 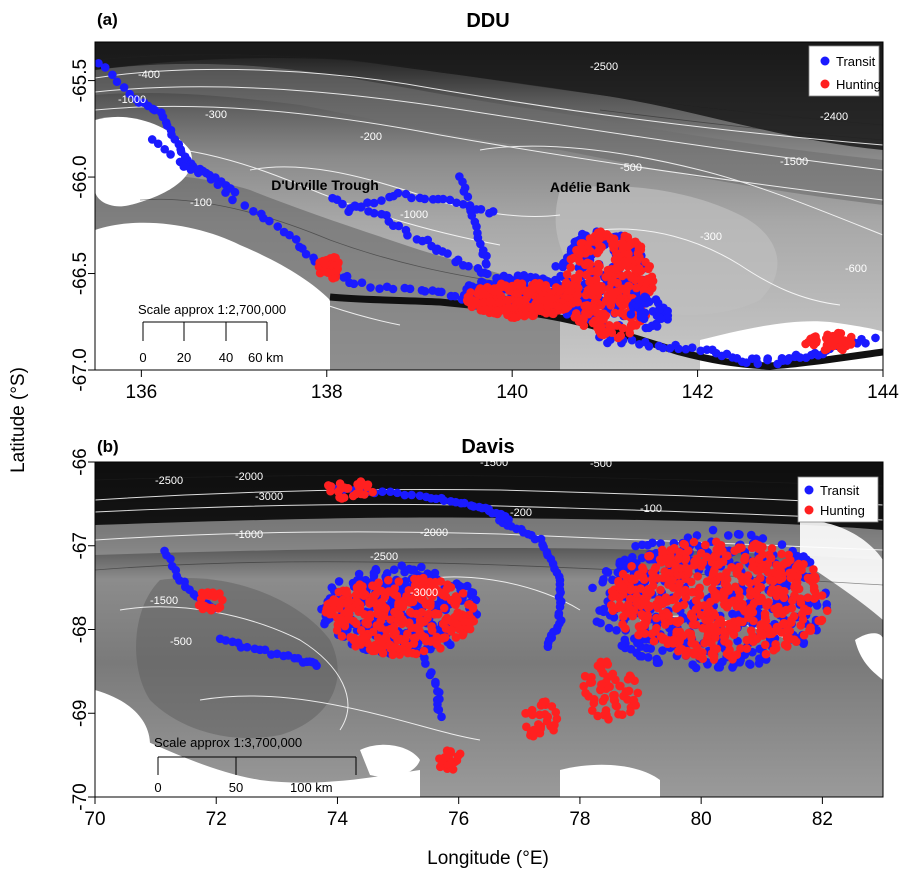 What do you see at coordinates (842, 510) in the screenshot?
I see `panel-b-legend-hunting: Hunting` at bounding box center [842, 510].